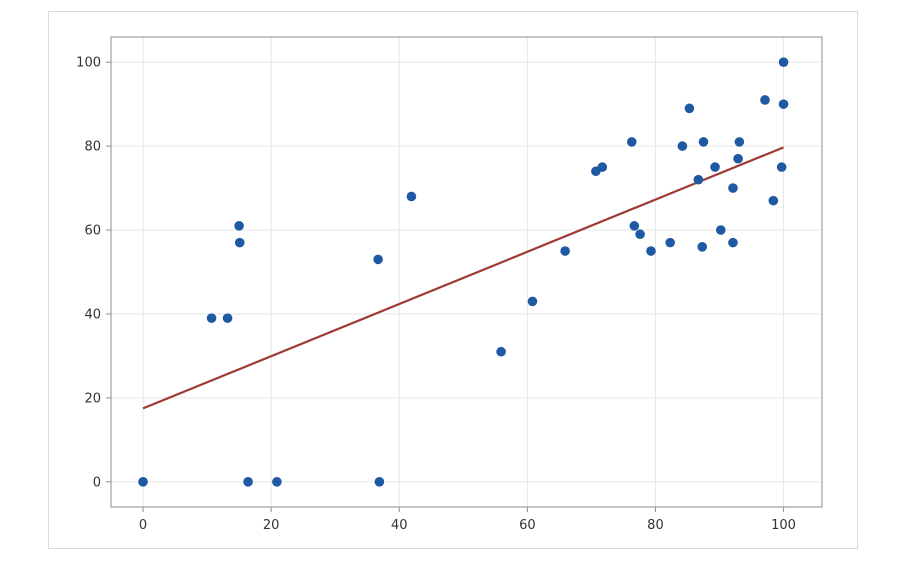  Describe the element at coordinates (399, 525) in the screenshot. I see `x-tick-label: 40` at that location.